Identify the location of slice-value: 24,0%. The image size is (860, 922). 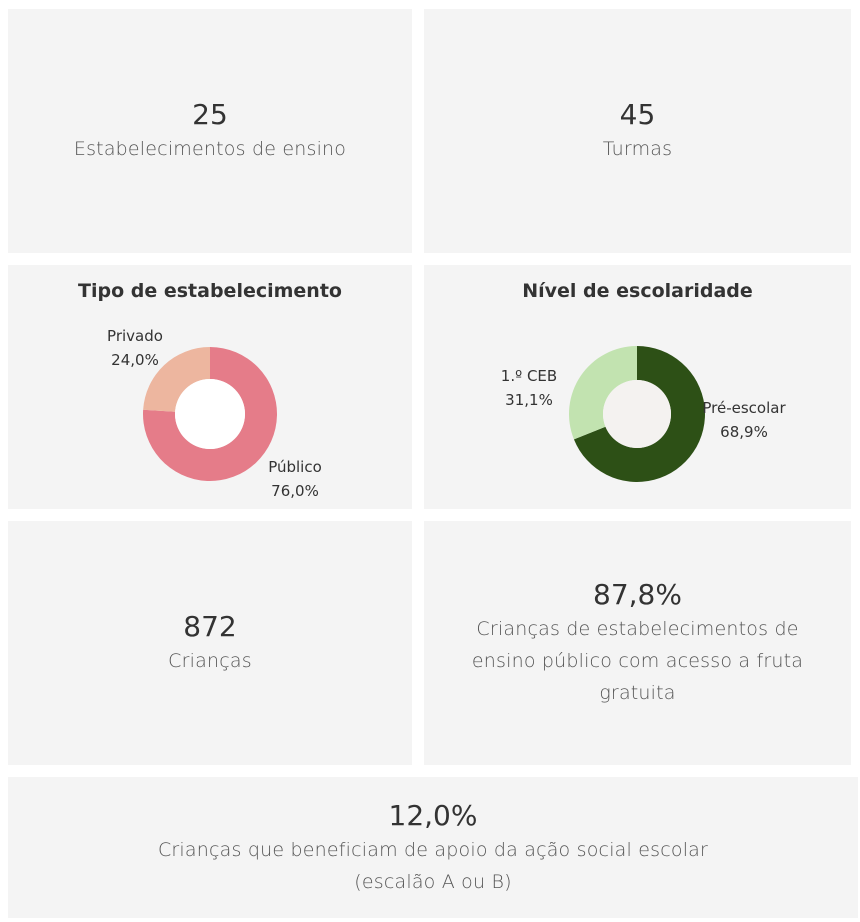
(135, 360).